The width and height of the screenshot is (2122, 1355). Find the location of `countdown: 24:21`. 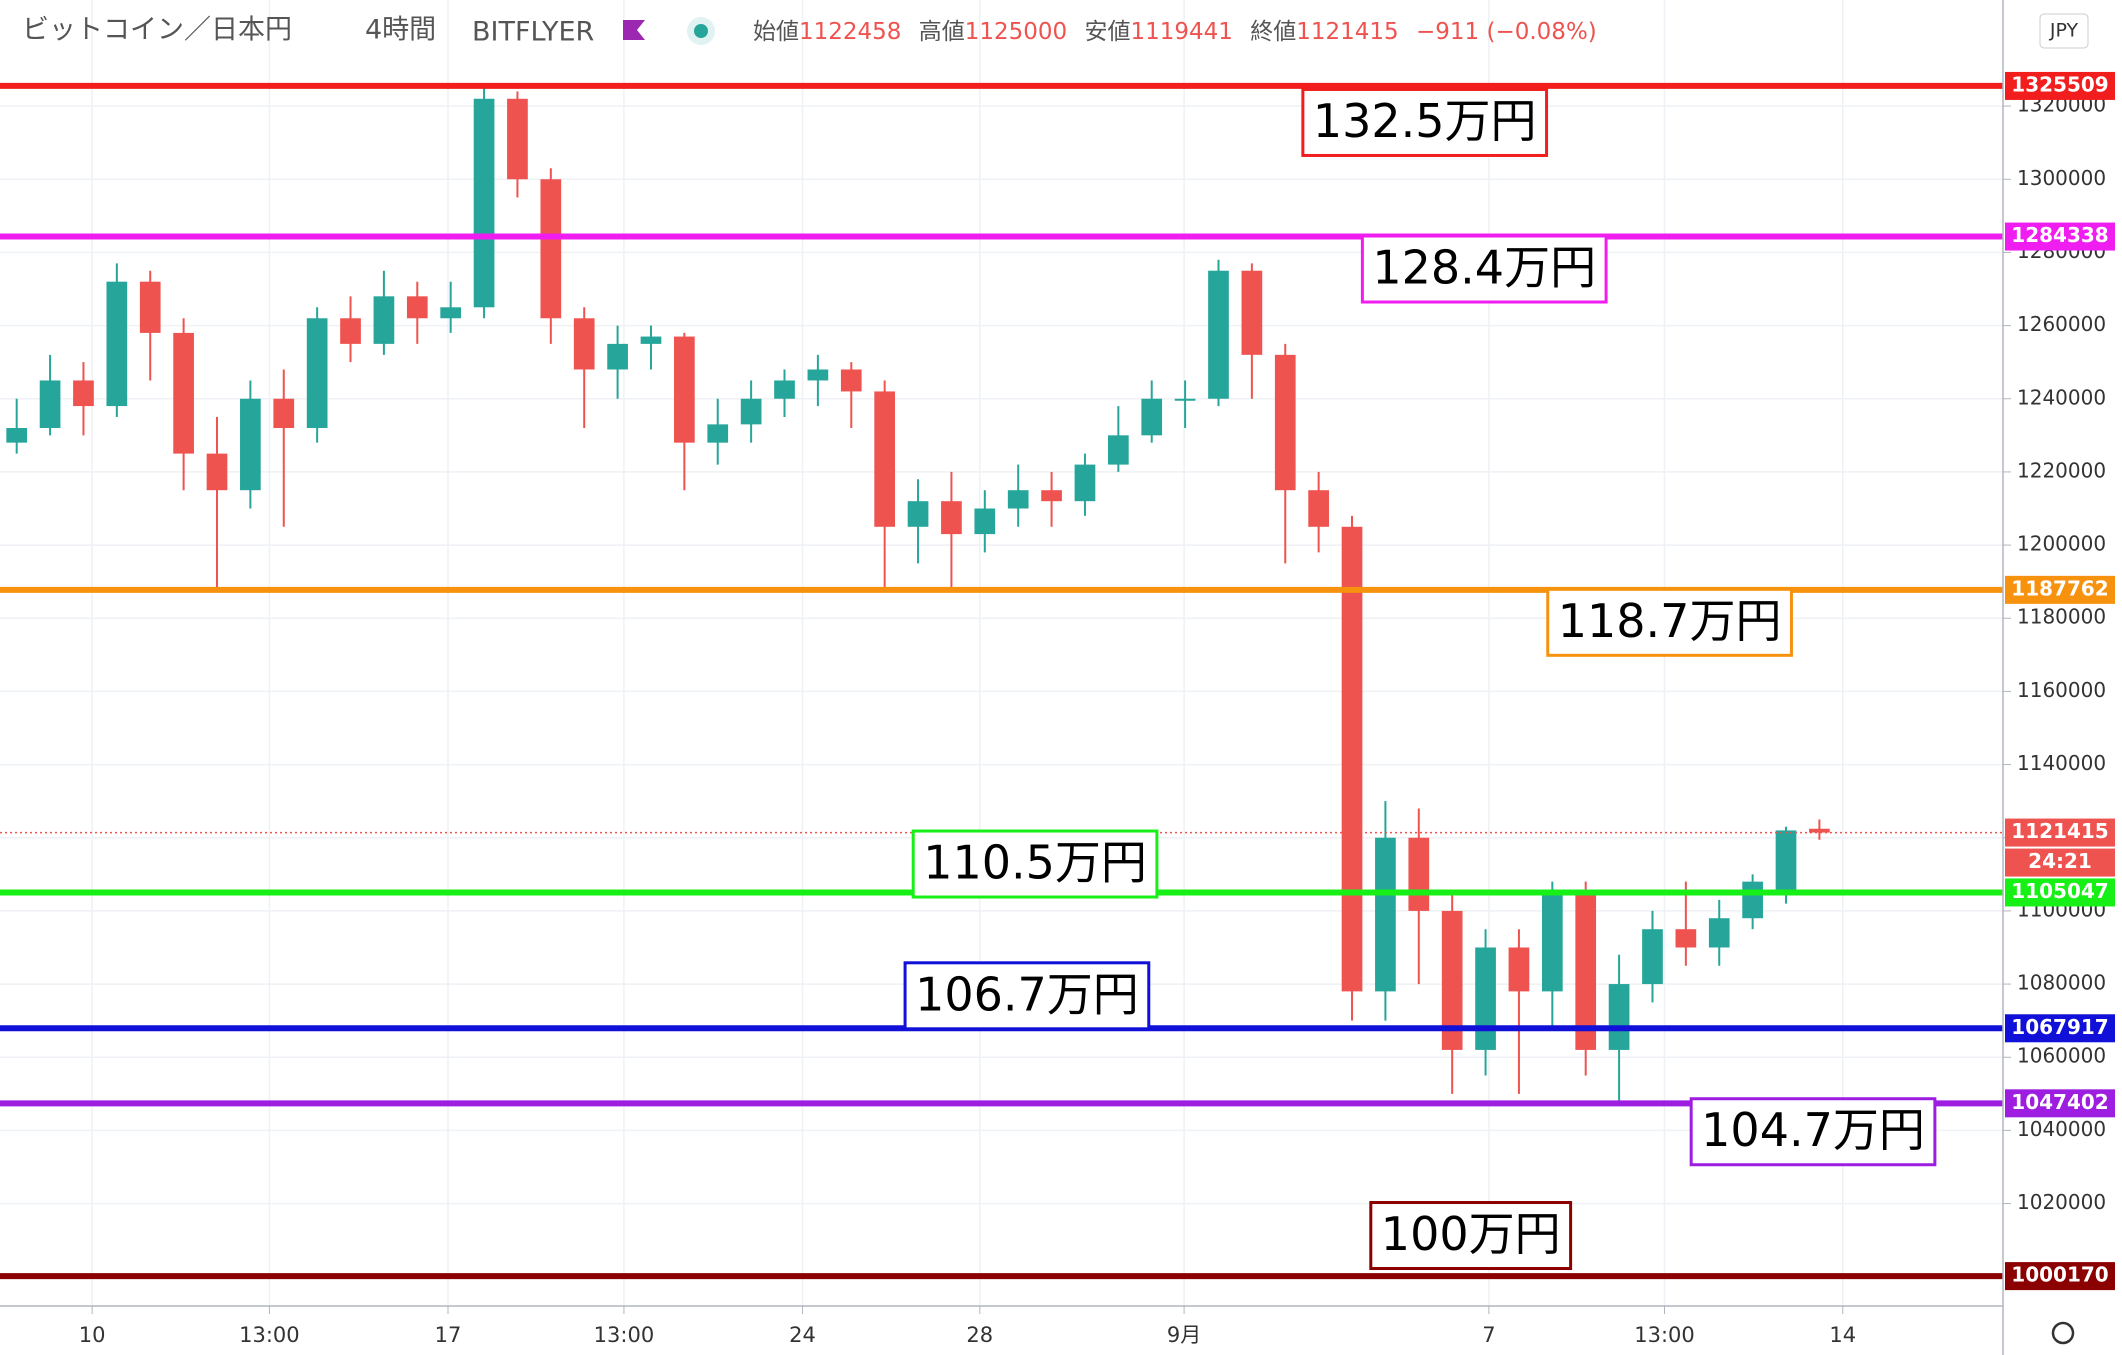

countdown: 24:21 is located at coordinates (2060, 861).